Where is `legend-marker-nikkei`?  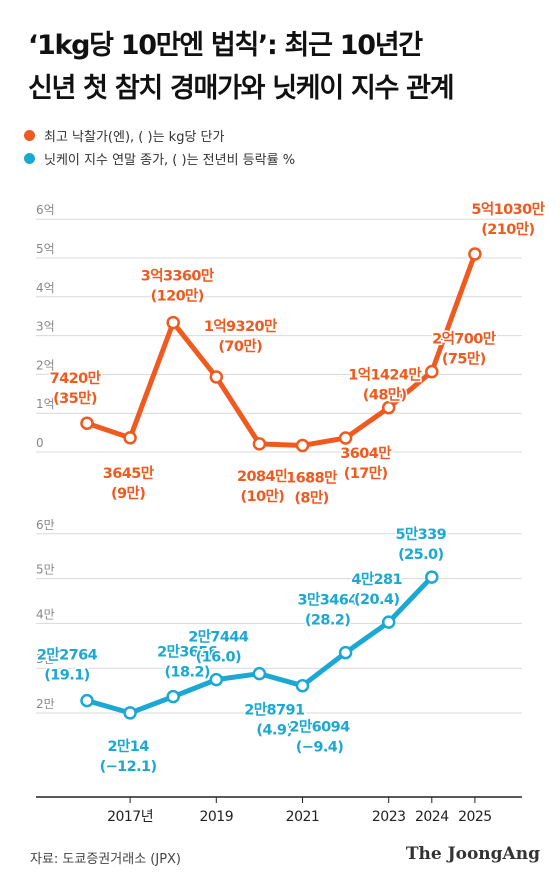
legend-marker-nikkei is located at coordinates (29, 158).